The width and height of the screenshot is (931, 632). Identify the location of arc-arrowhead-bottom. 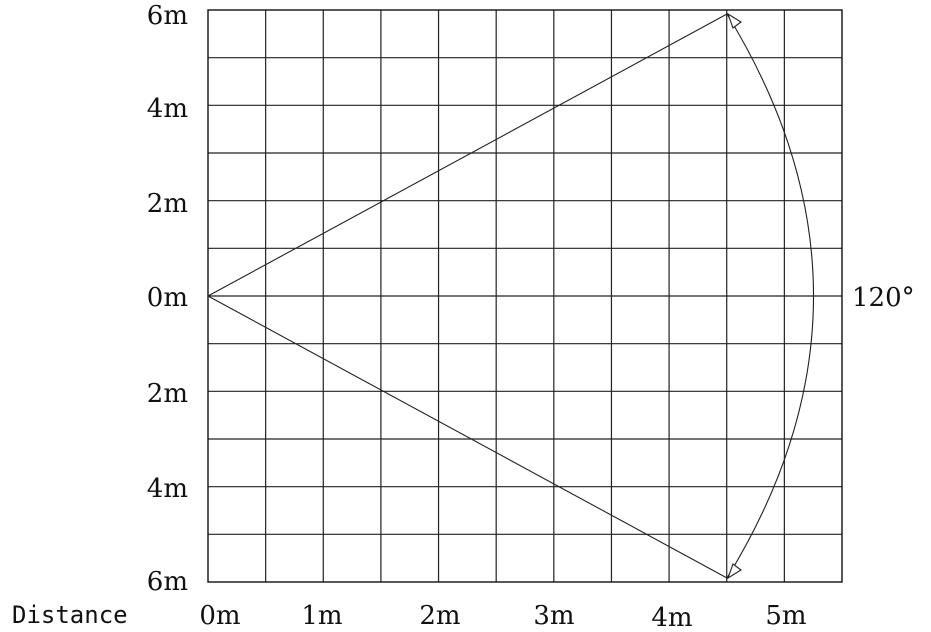
(734, 571).